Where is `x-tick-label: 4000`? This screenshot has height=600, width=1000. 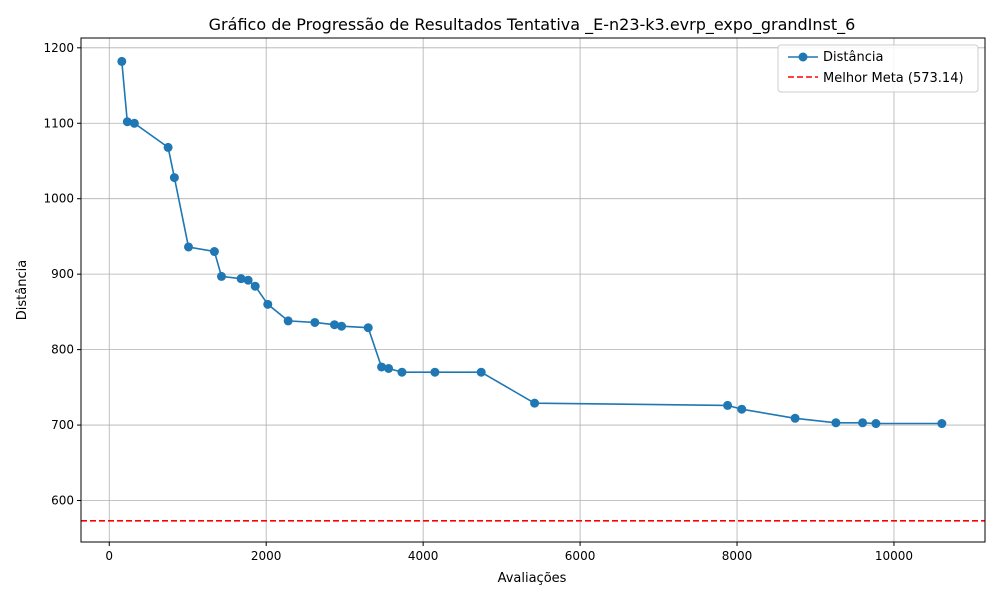
x-tick-label: 4000 is located at coordinates (423, 556).